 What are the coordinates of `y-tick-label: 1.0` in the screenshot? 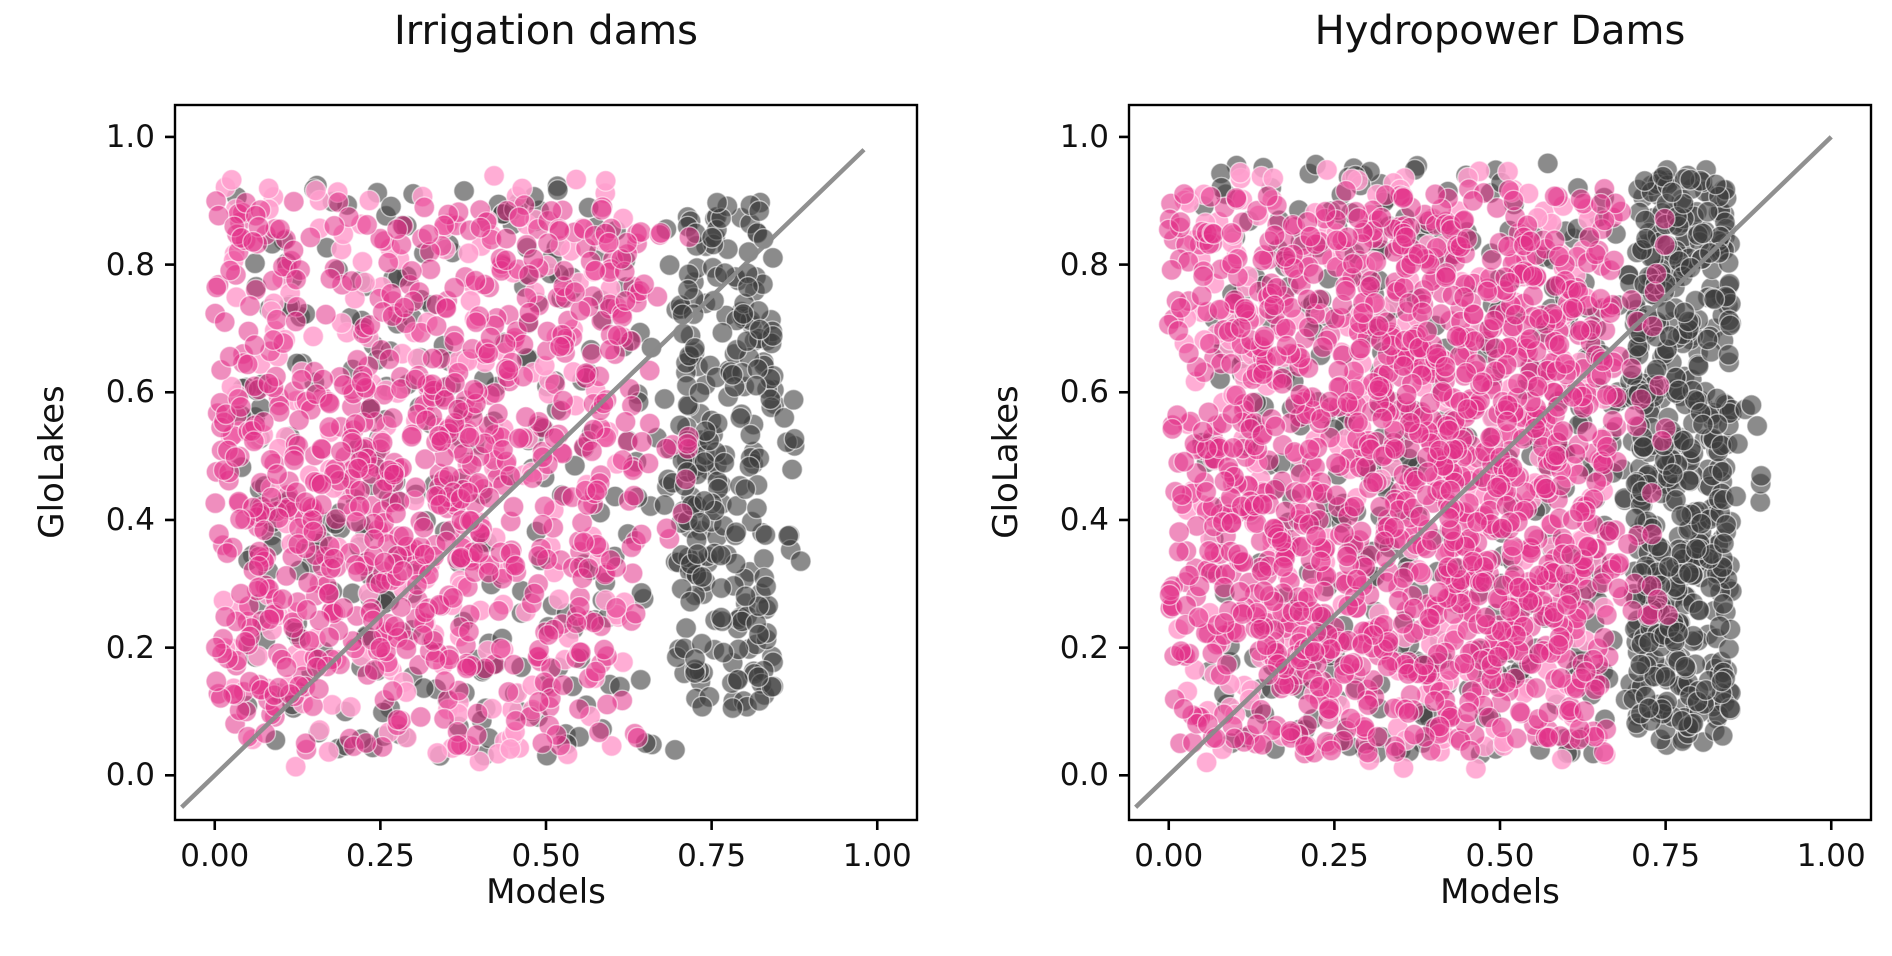 It's located at (1084, 136).